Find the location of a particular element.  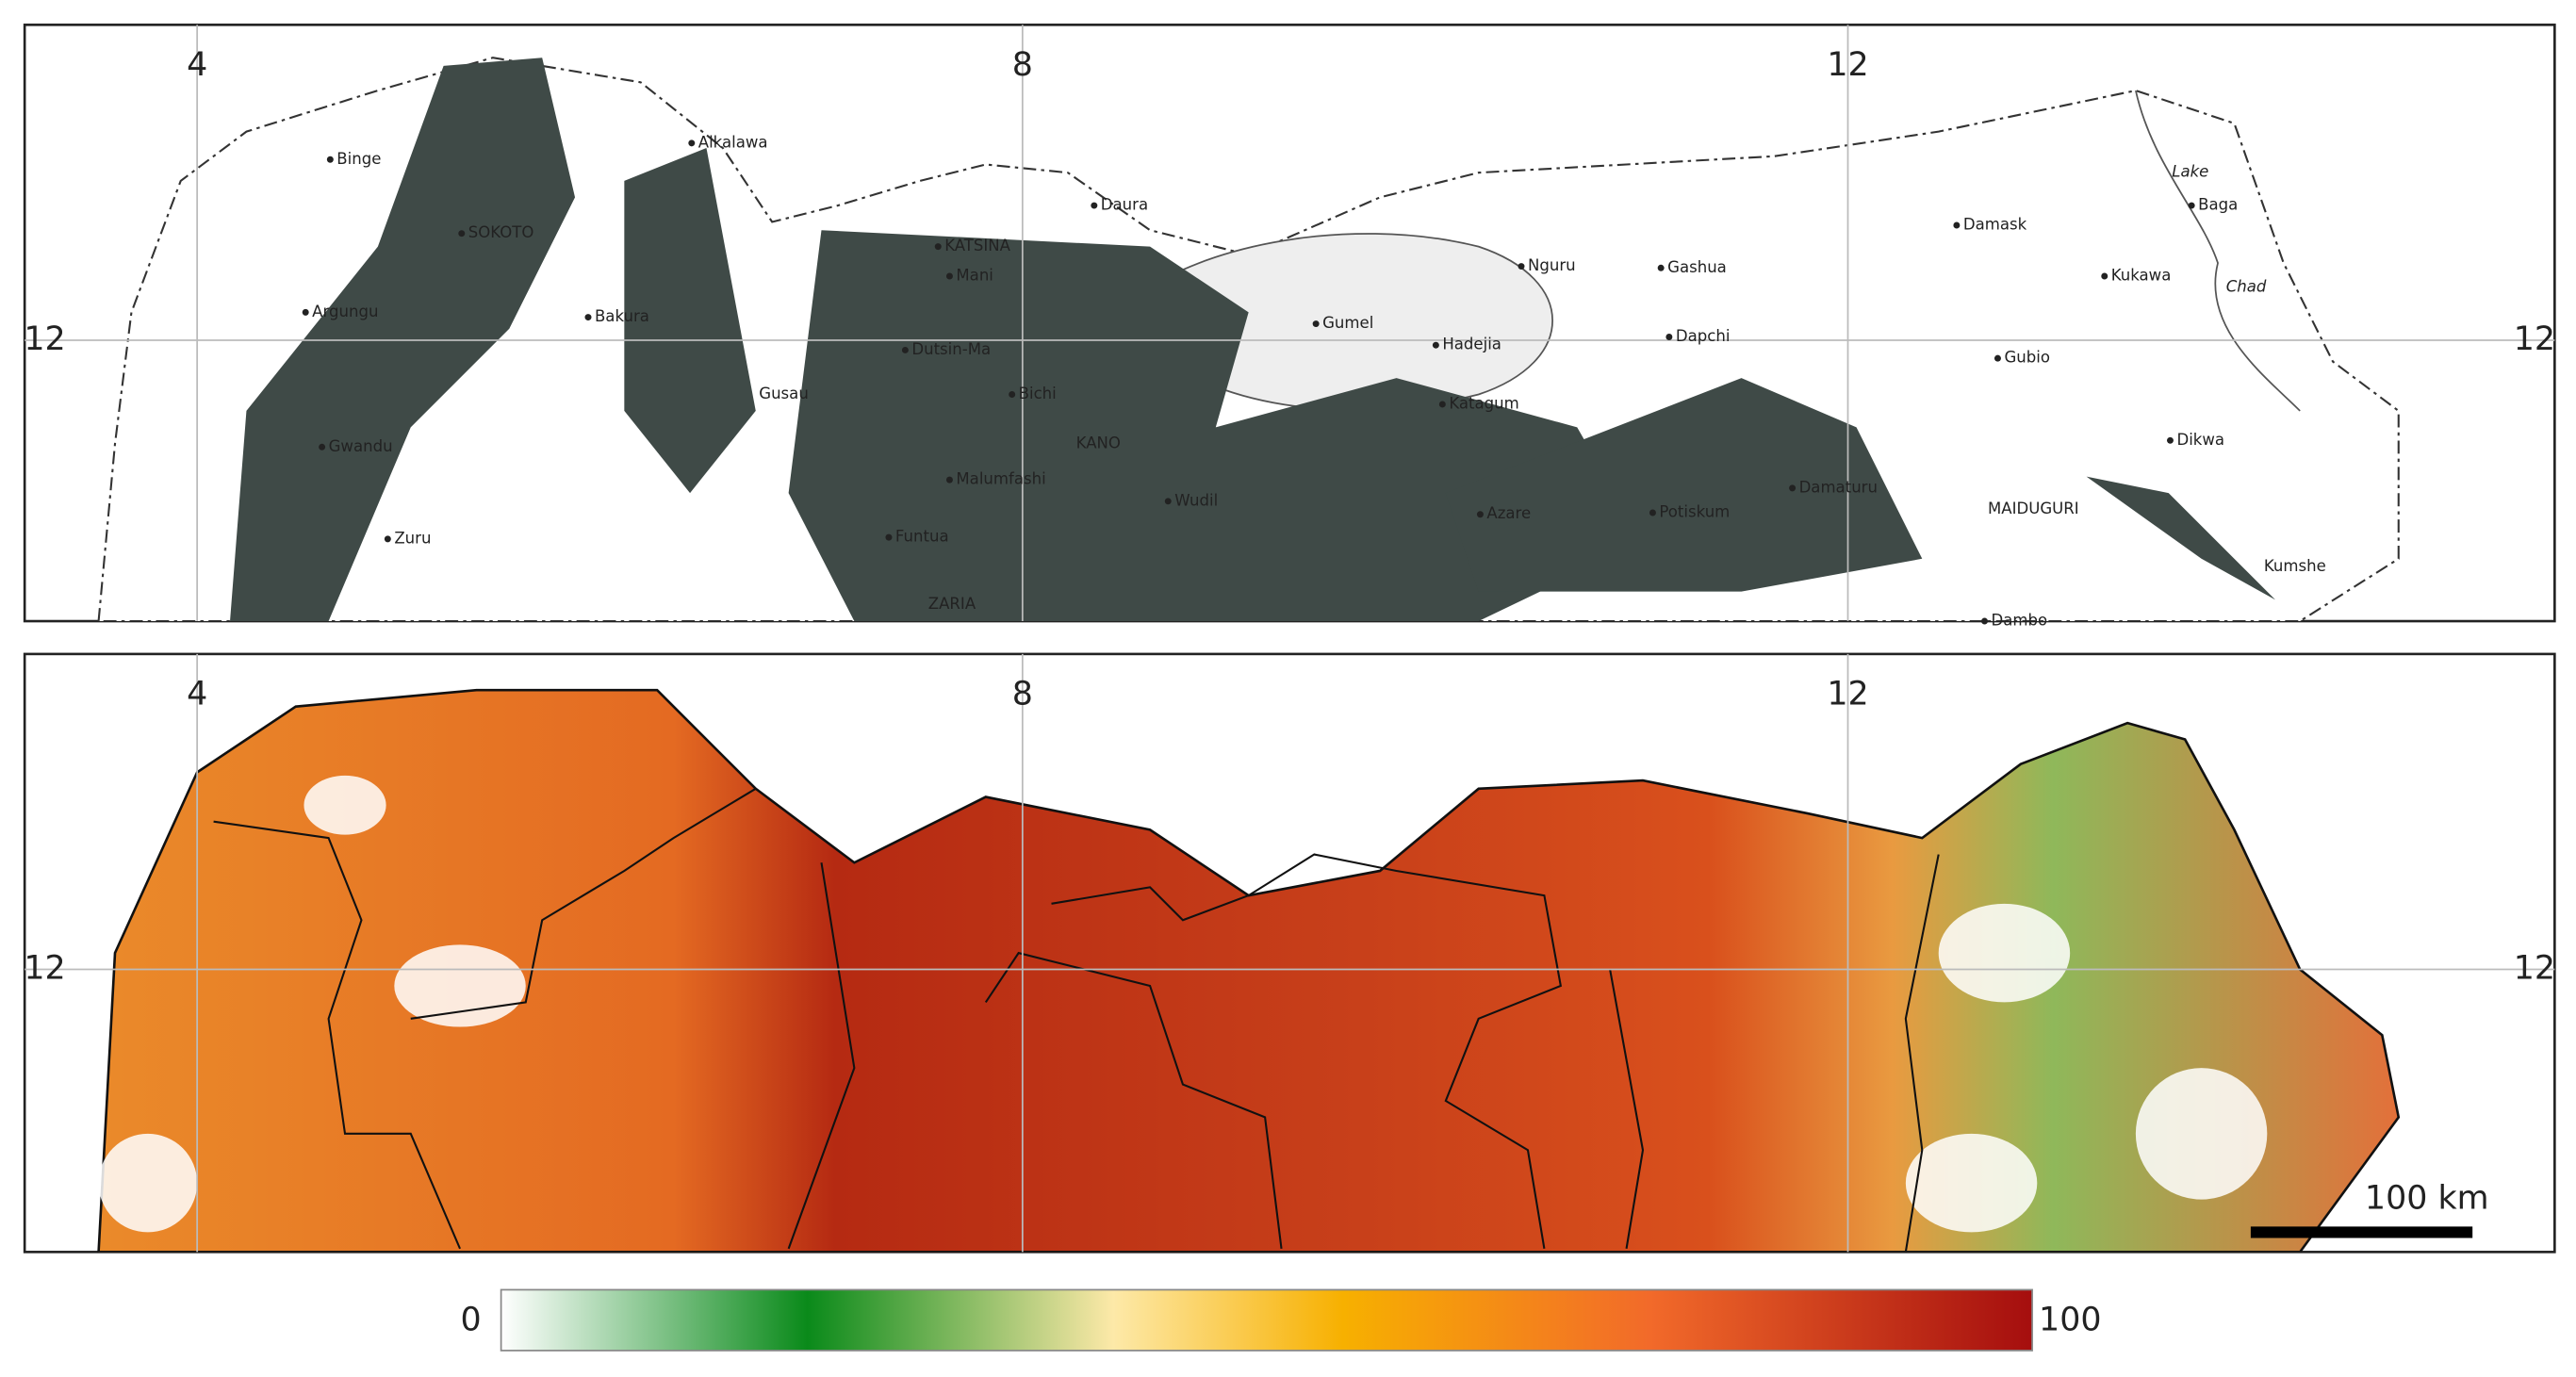

place-label: Lake is located at coordinates (2190, 172).